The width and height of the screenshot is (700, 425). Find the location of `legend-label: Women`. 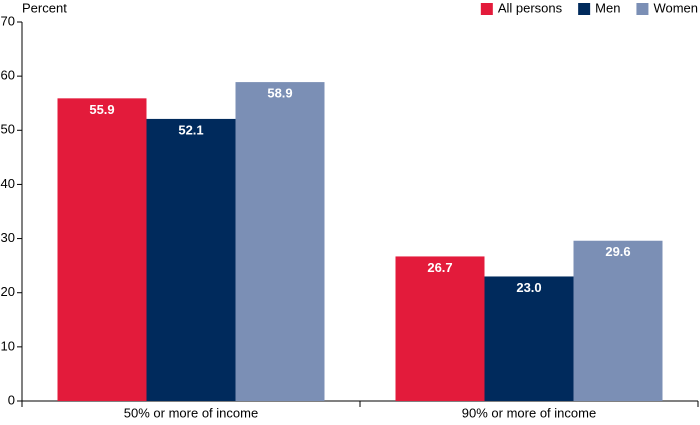

legend-label: Women is located at coordinates (675, 7).